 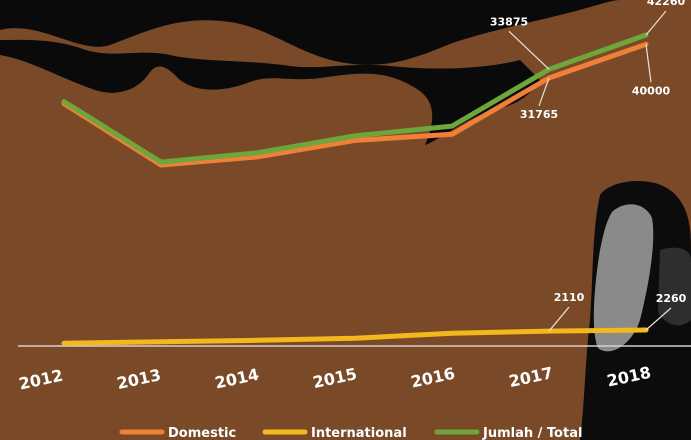 I want to click on data-label: 42260, so click(x=666, y=4).